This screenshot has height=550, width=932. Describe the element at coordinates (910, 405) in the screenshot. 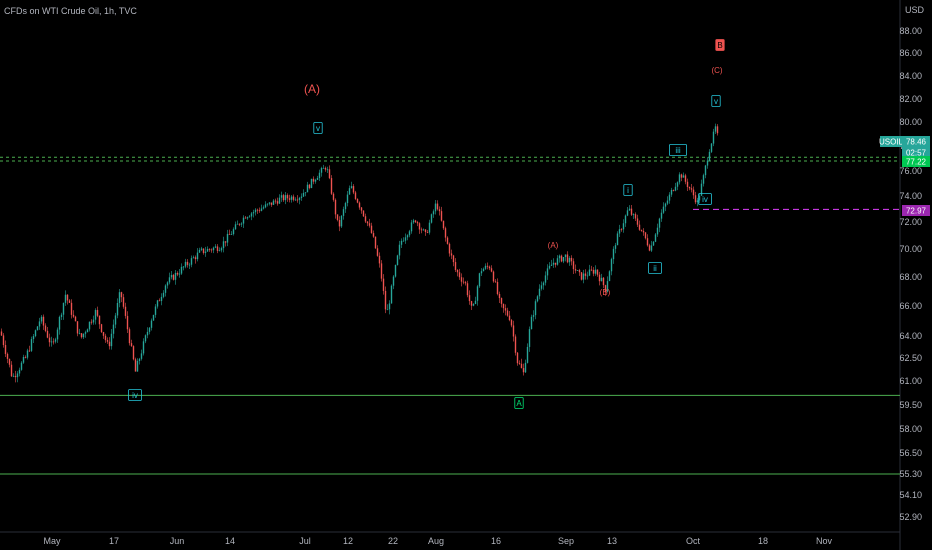

I see `y-tick-label: 59.50` at that location.